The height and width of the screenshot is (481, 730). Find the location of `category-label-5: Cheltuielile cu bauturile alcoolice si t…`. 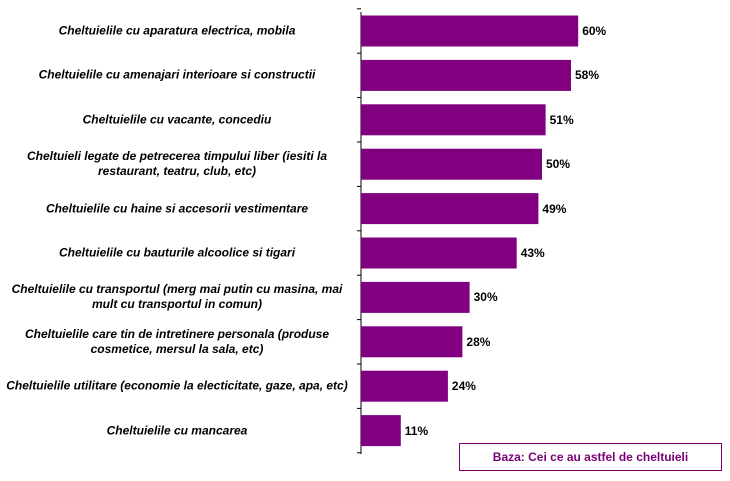

category-label-5: Cheltuielile cu bauturile alcoolice si t… is located at coordinates (177, 252).